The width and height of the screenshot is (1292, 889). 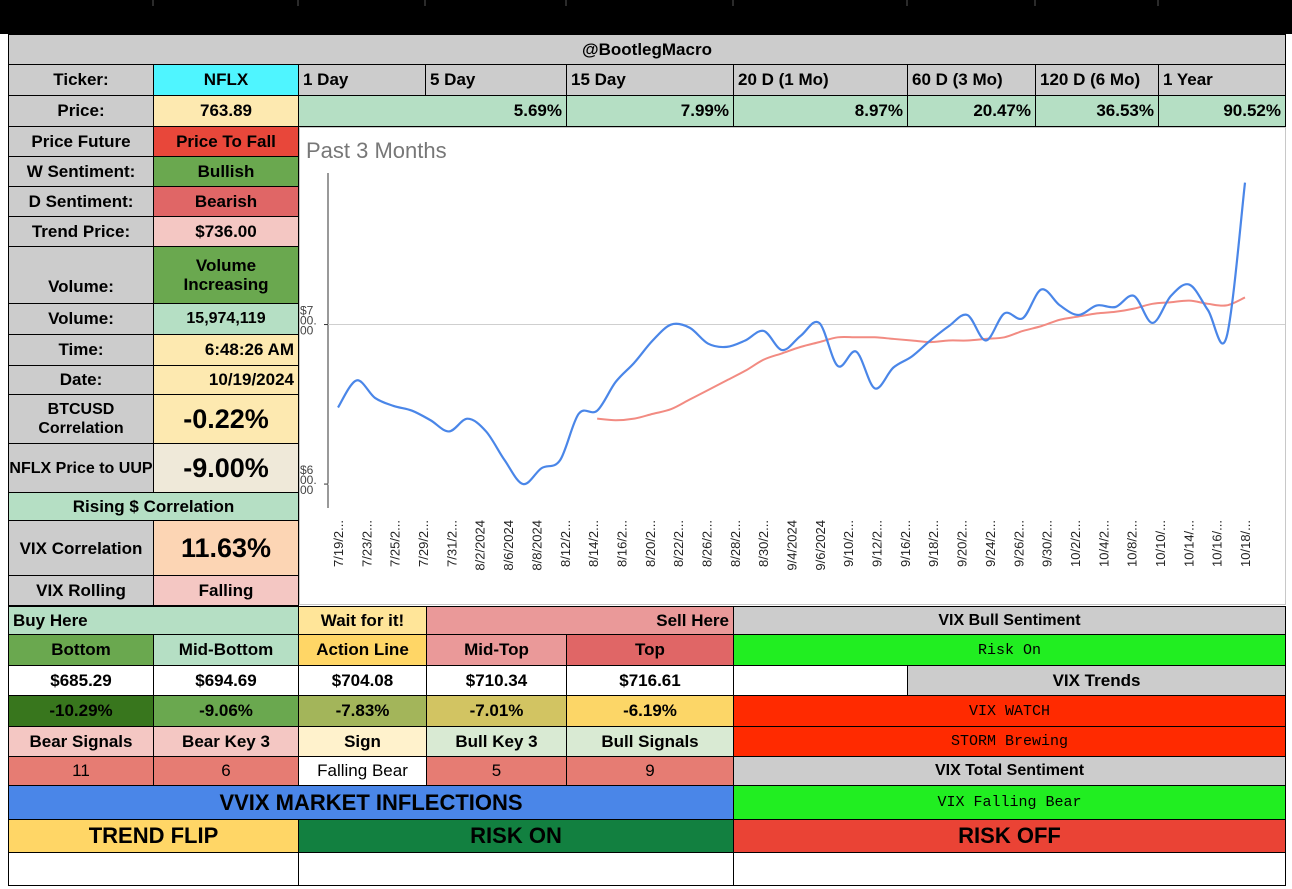 What do you see at coordinates (153, 869) in the screenshot?
I see `blank-cell-trend-flip` at bounding box center [153, 869].